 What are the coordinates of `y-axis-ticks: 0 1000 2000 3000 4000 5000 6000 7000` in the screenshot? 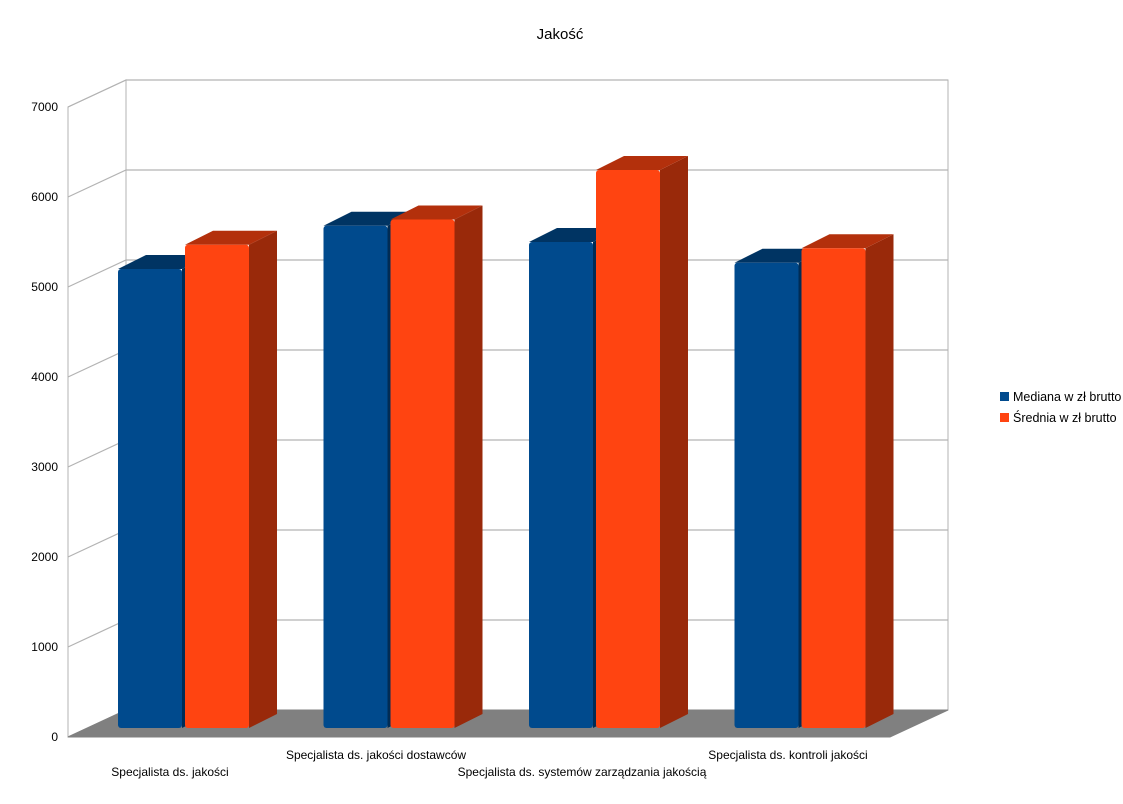 It's located at (44, 422).